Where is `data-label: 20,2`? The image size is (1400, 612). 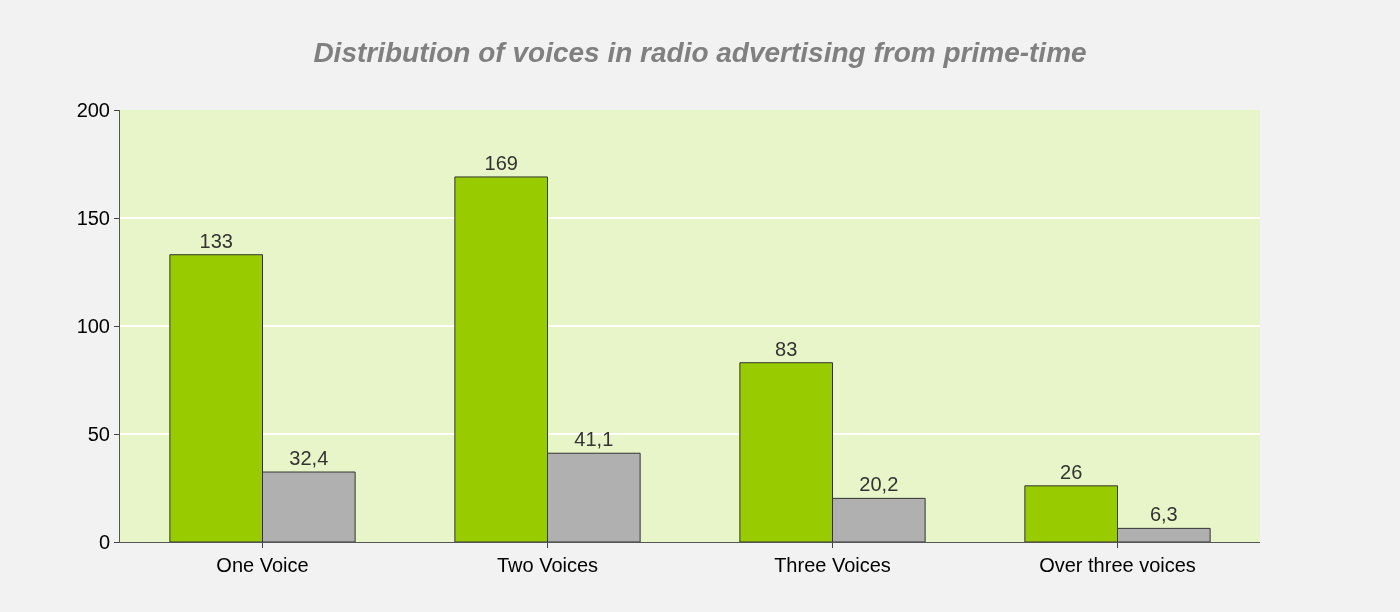 data-label: 20,2 is located at coordinates (879, 484).